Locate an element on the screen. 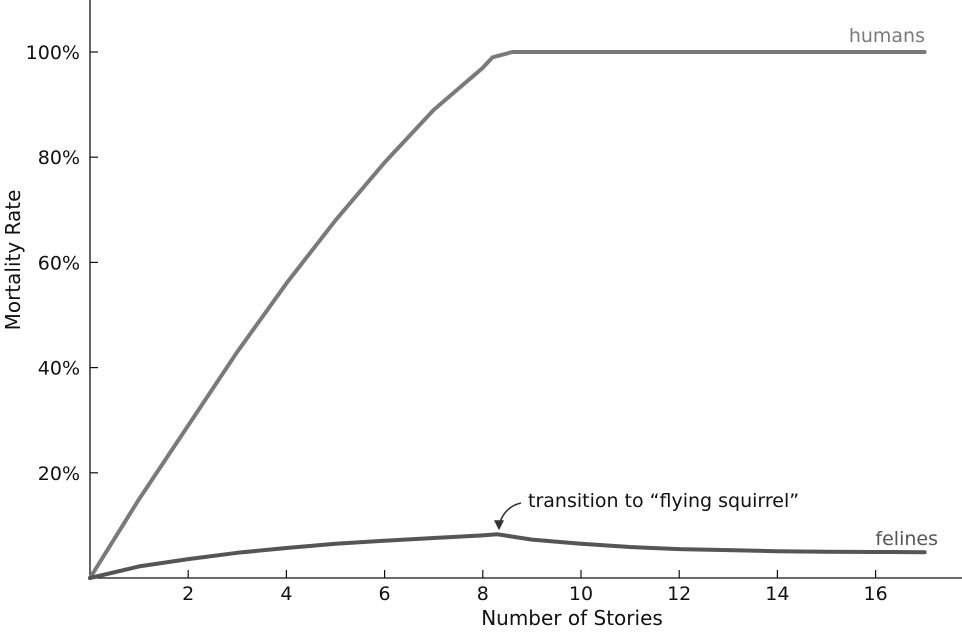 Image resolution: width=962 pixels, height=632 pixels. x-tick-label: 2 is located at coordinates (188, 594).